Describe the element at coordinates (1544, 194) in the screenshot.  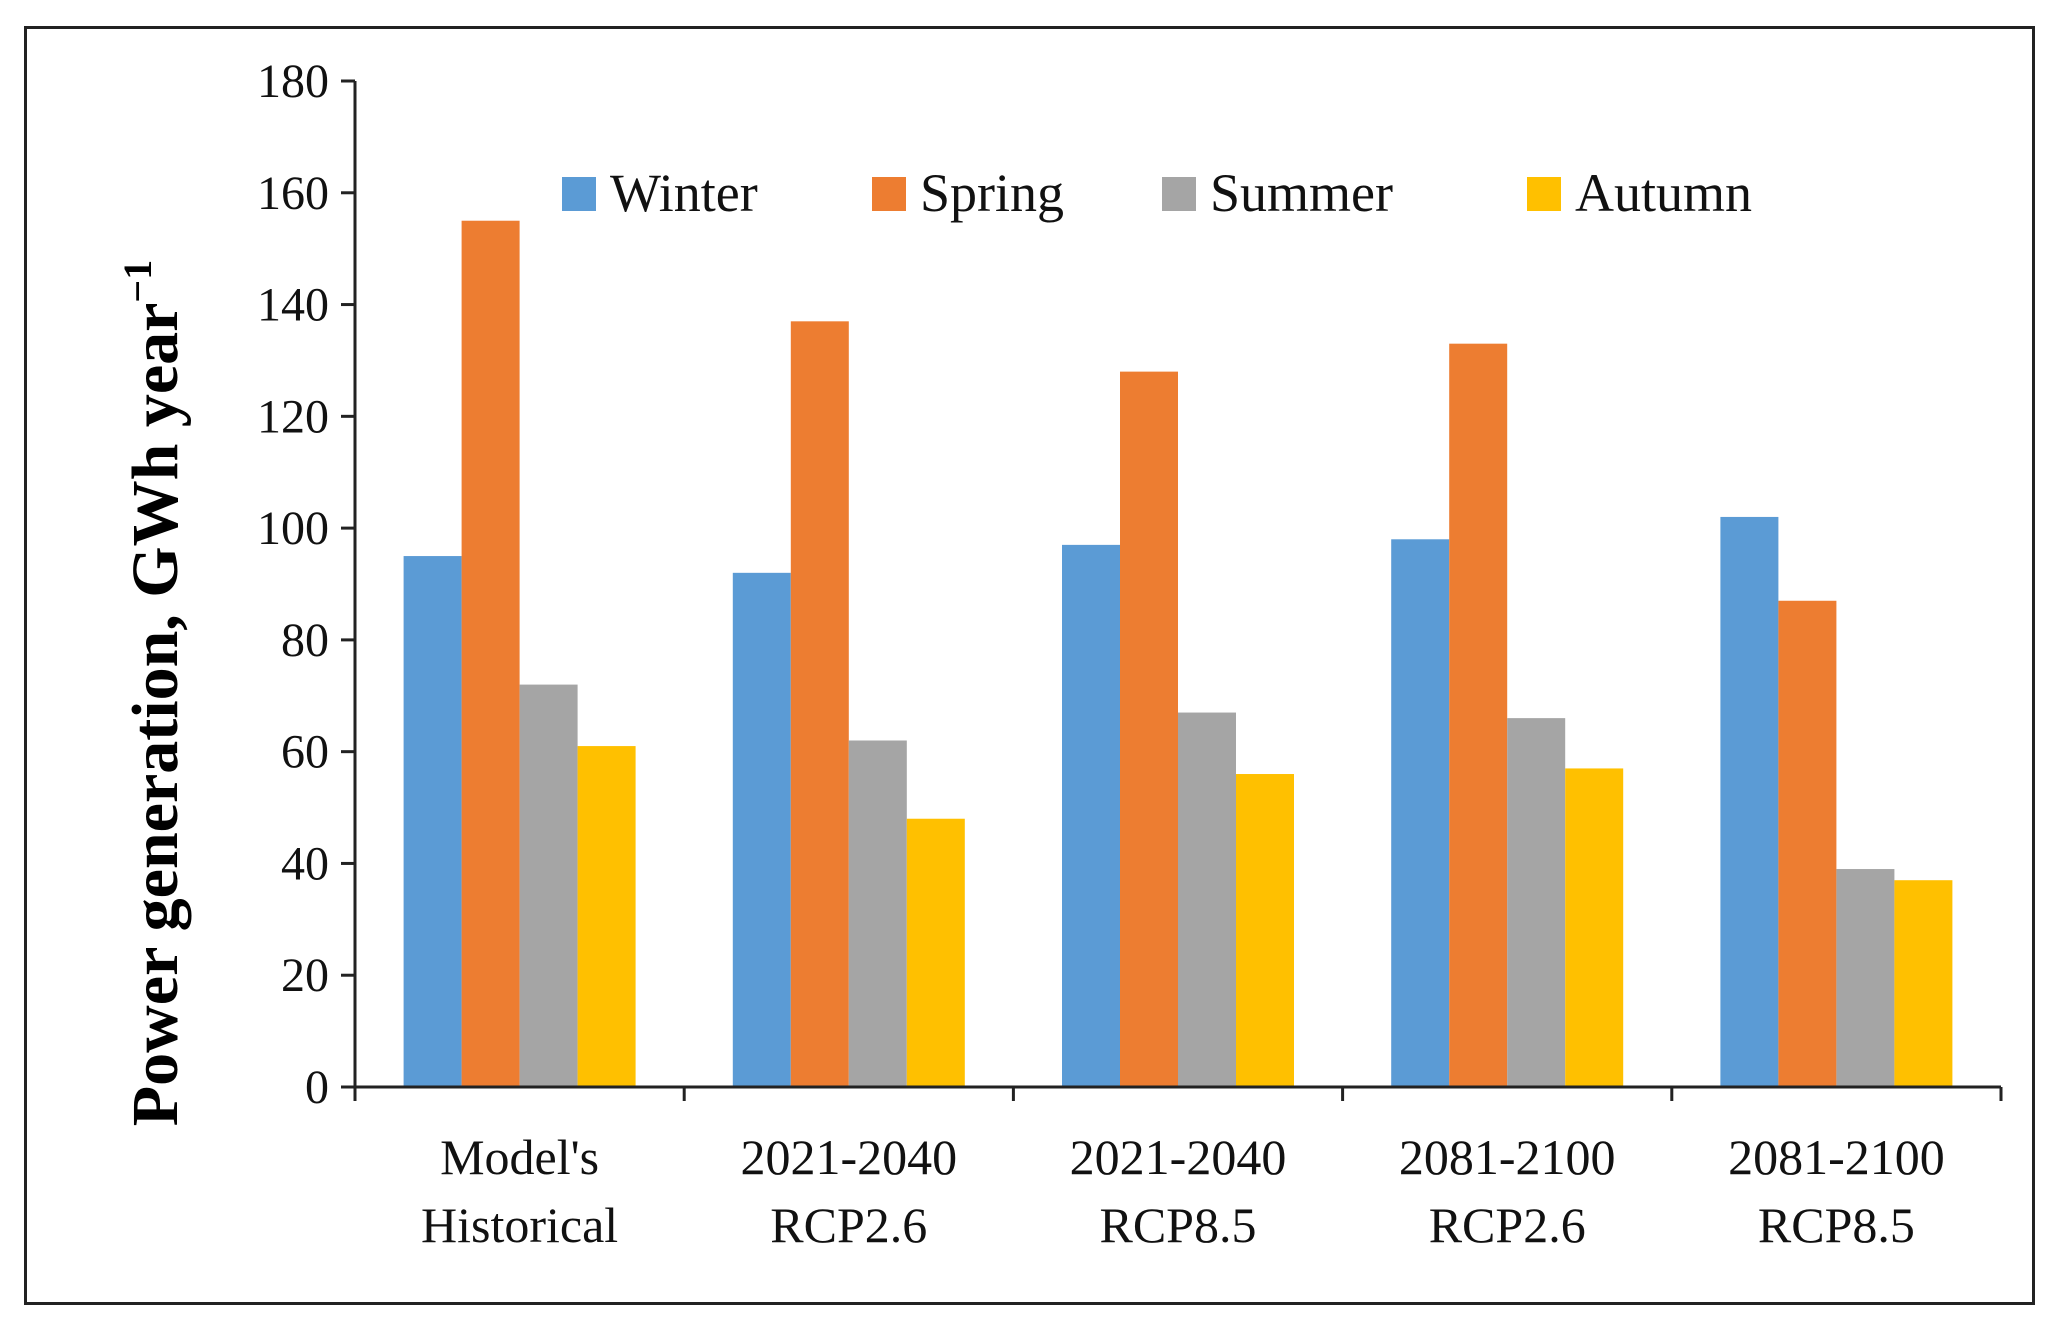
I see `legend-swatch-autumn` at that location.